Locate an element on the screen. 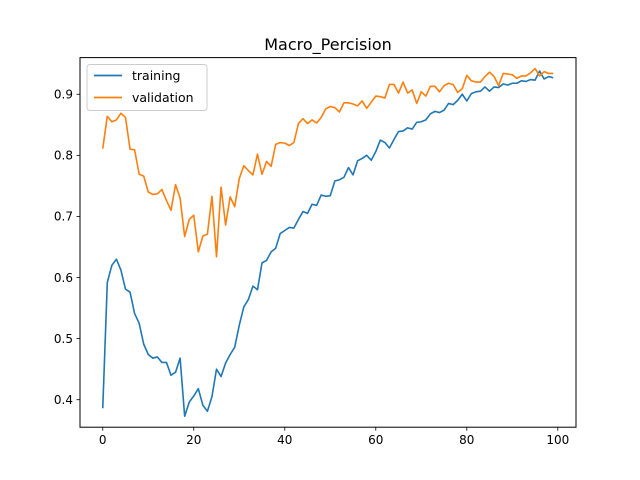  y-axis: 0.4 0.5 0.6 0.7 0.8 0.9 is located at coordinates (67, 247).